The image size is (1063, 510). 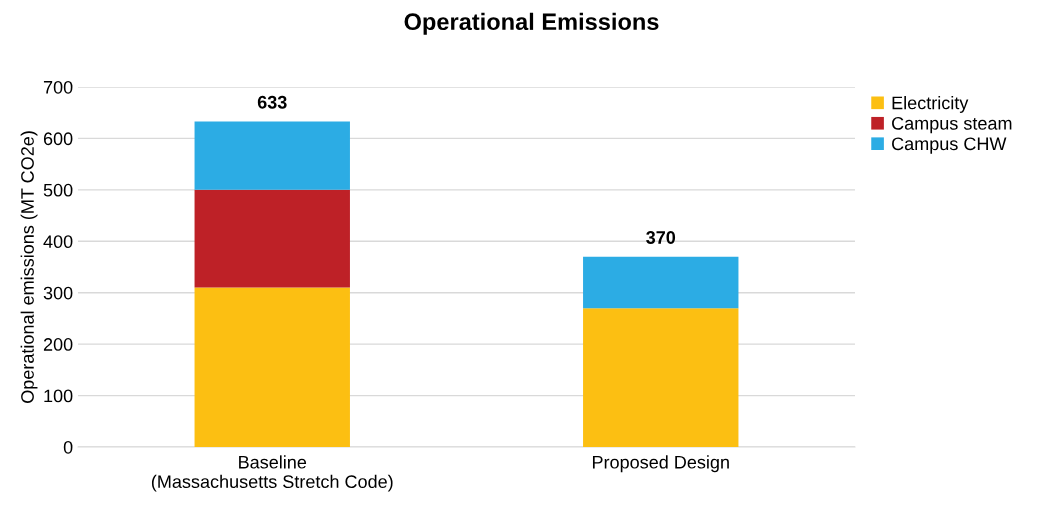 I want to click on y-axis-title: Operational emissions (MT CO2e), so click(x=29, y=267).